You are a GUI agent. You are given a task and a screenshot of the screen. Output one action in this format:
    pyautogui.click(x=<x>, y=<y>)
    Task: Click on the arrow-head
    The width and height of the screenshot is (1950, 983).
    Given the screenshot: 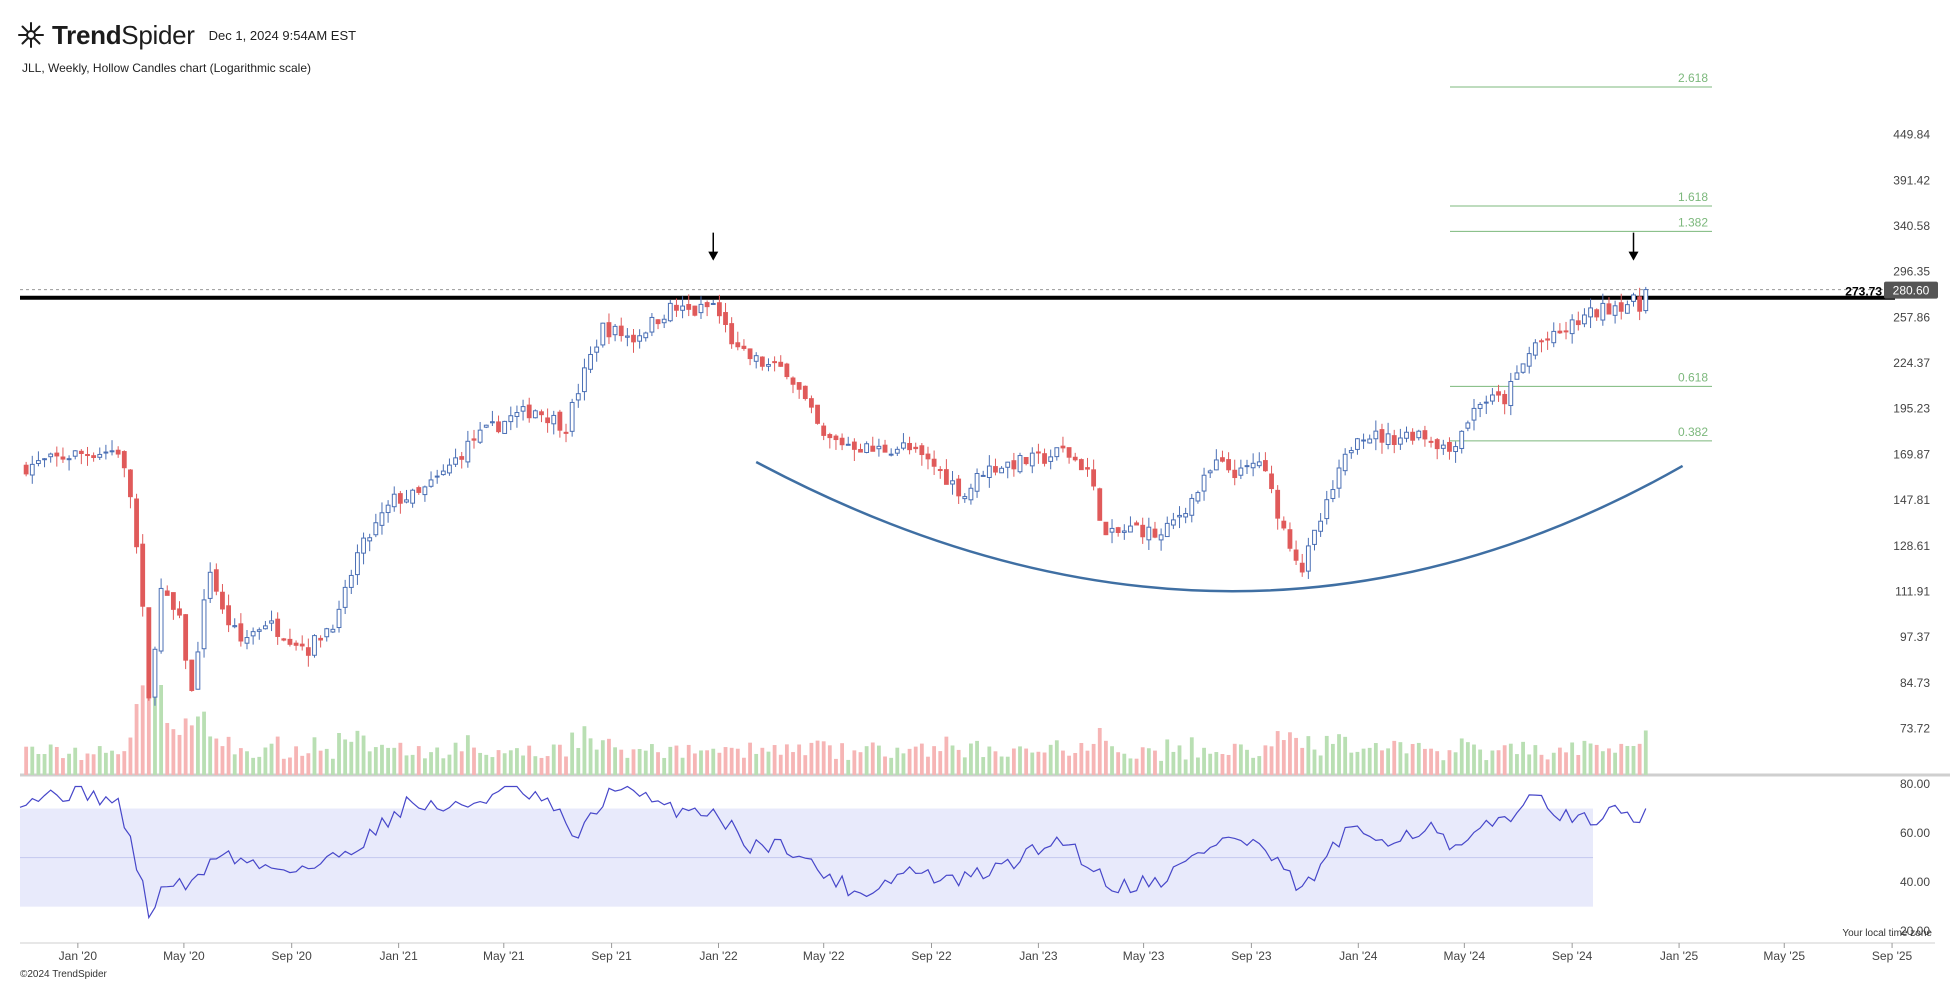 What is the action you would take?
    pyautogui.click(x=1633, y=256)
    